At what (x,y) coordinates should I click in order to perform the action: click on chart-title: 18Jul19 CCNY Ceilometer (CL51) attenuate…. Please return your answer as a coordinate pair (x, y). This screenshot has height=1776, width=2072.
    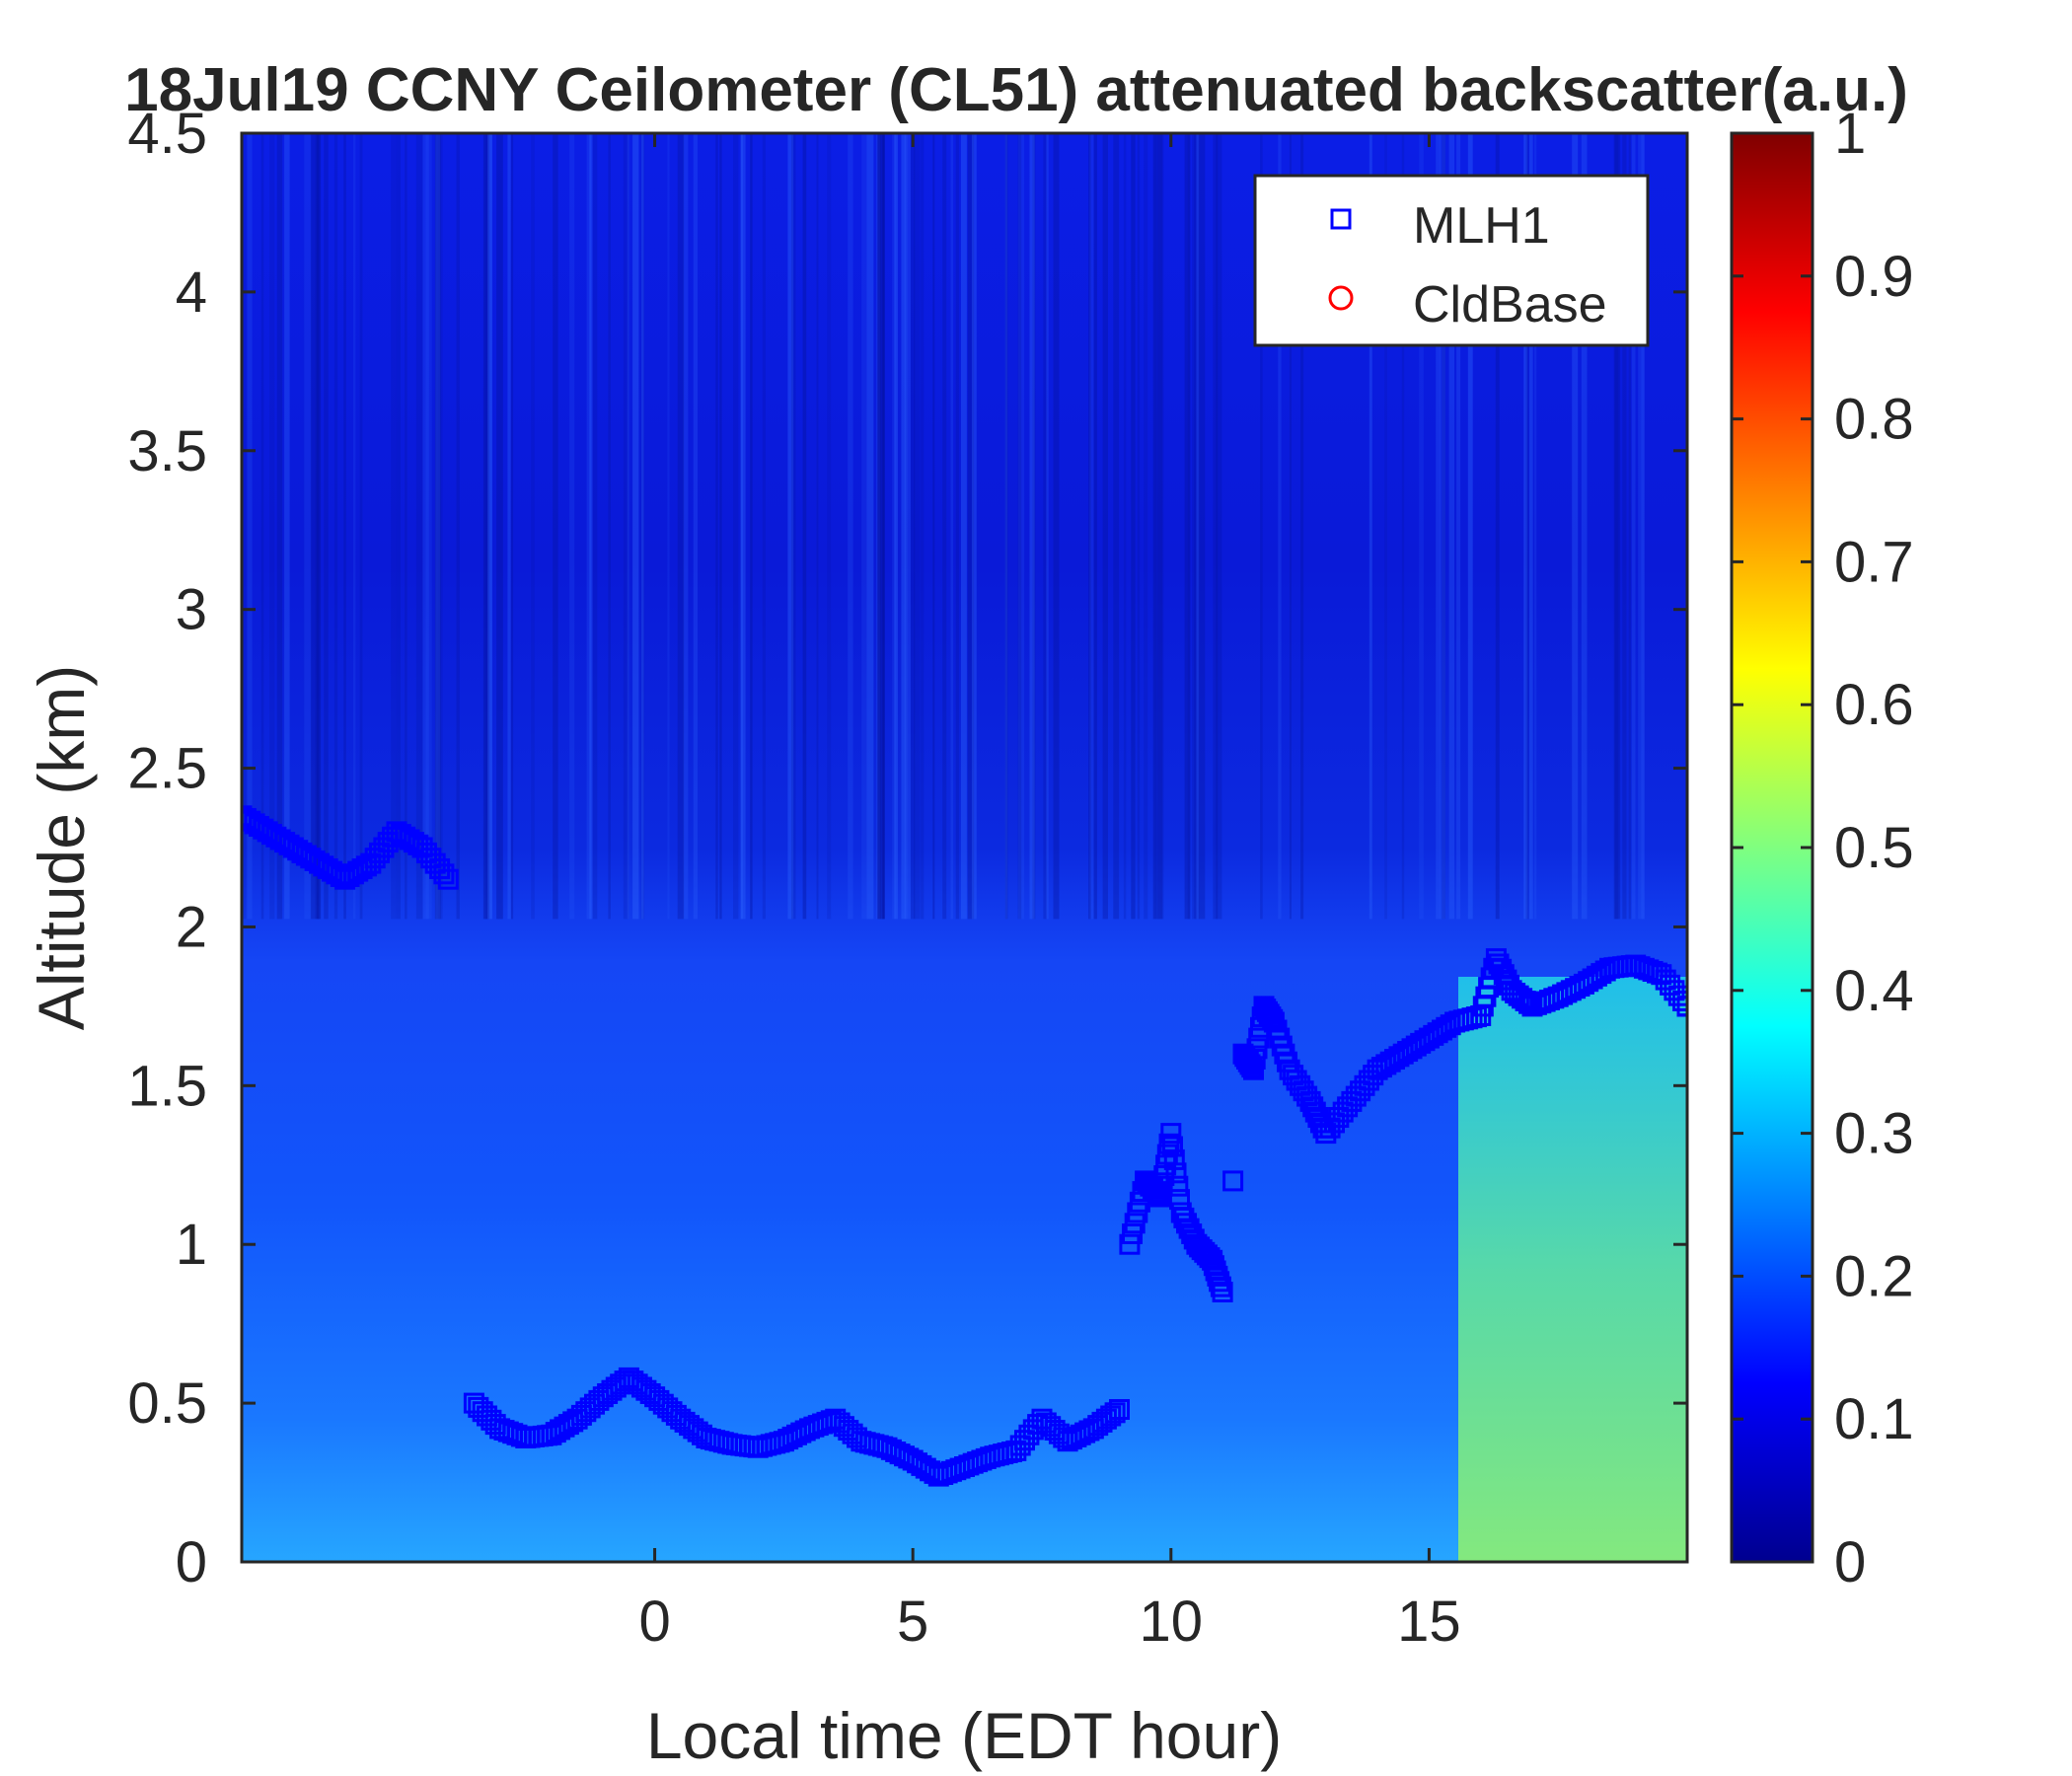
    Looking at the image, I should click on (1016, 90).